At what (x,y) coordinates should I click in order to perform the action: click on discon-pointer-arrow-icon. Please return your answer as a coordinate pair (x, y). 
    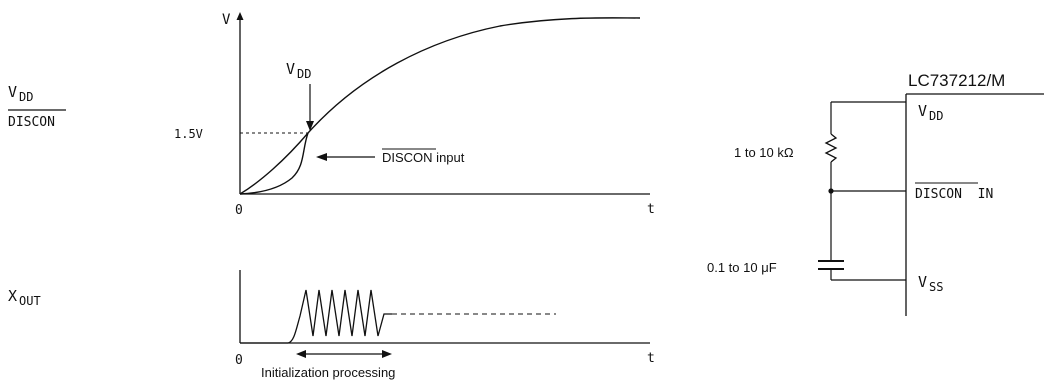
    Looking at the image, I should click on (321, 157).